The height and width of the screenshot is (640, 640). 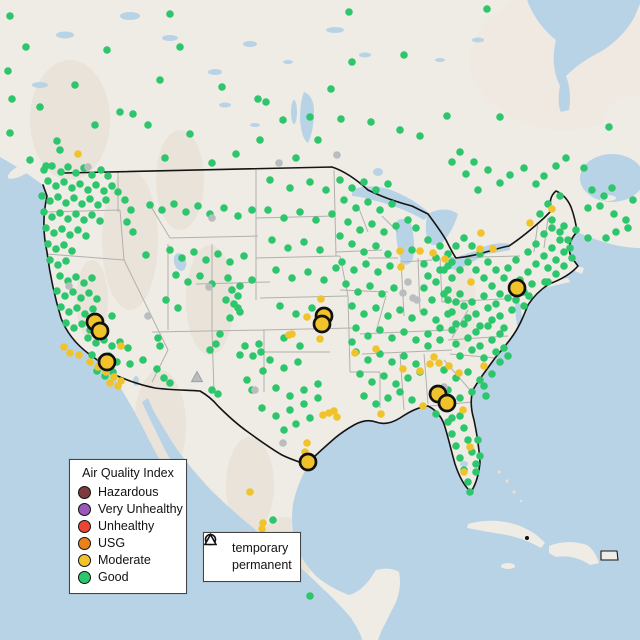 I want to click on legend-item-unhealthy: Unhealthy, so click(x=128, y=526).